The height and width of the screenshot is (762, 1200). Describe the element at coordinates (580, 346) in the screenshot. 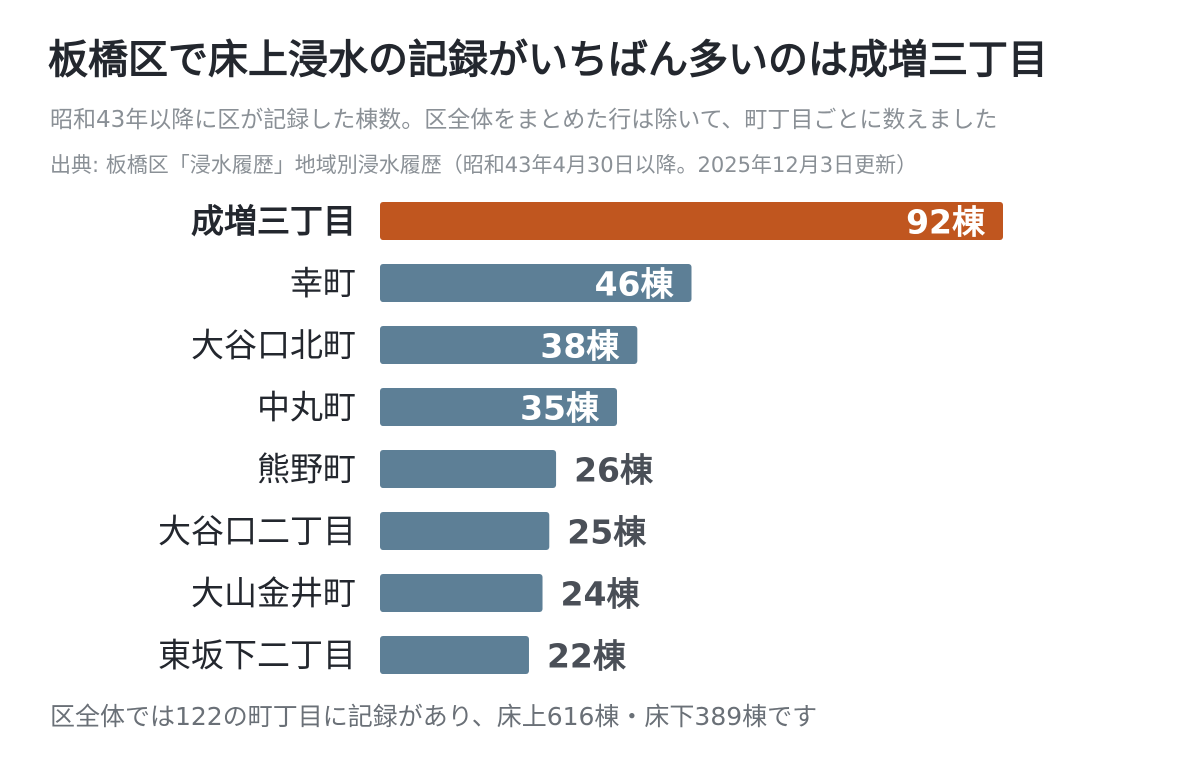

I see `value-label: 38棟` at that location.